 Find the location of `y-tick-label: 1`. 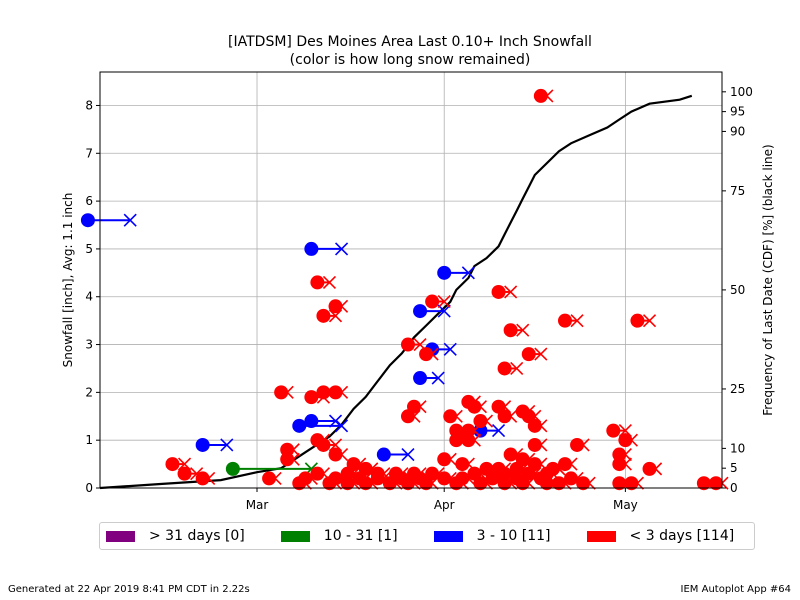

y-tick-label: 1 is located at coordinates (89, 440).